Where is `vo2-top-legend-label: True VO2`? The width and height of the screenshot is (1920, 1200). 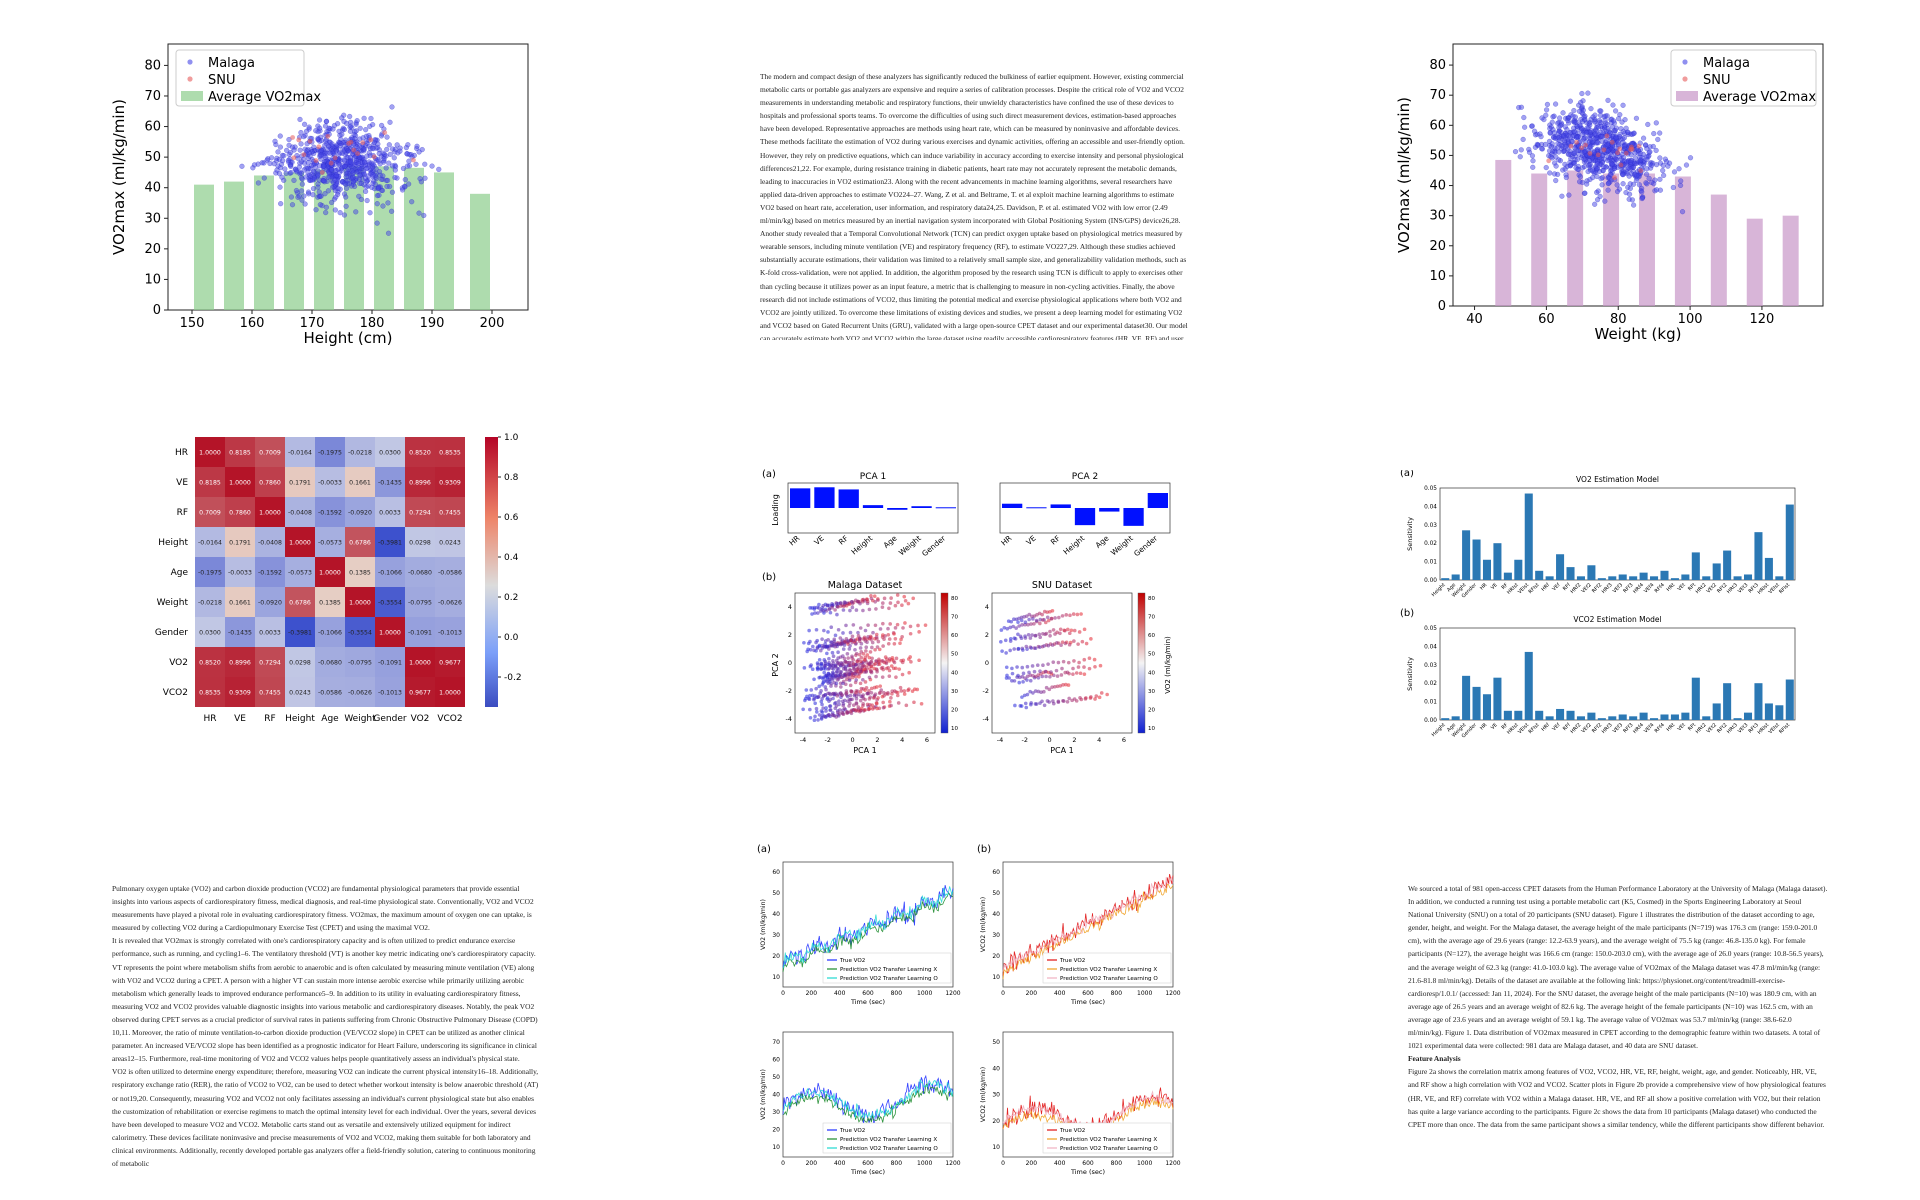 vo2-top-legend-label: True VO2 is located at coordinates (852, 961).